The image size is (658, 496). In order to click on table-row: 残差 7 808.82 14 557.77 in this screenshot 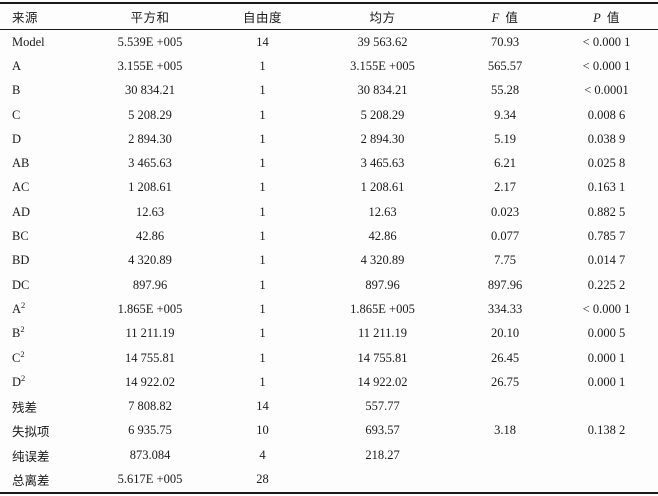, I will do `click(329, 406)`.